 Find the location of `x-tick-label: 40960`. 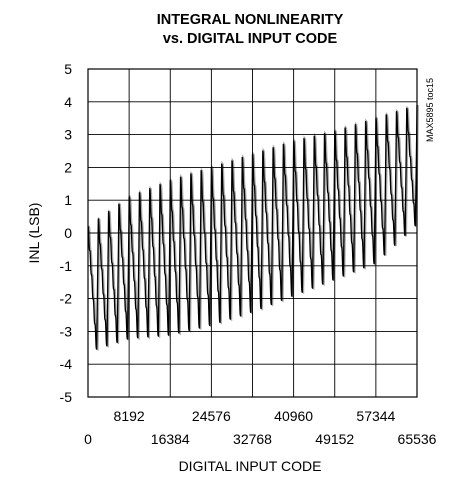

x-tick-label: 40960 is located at coordinates (293, 416).